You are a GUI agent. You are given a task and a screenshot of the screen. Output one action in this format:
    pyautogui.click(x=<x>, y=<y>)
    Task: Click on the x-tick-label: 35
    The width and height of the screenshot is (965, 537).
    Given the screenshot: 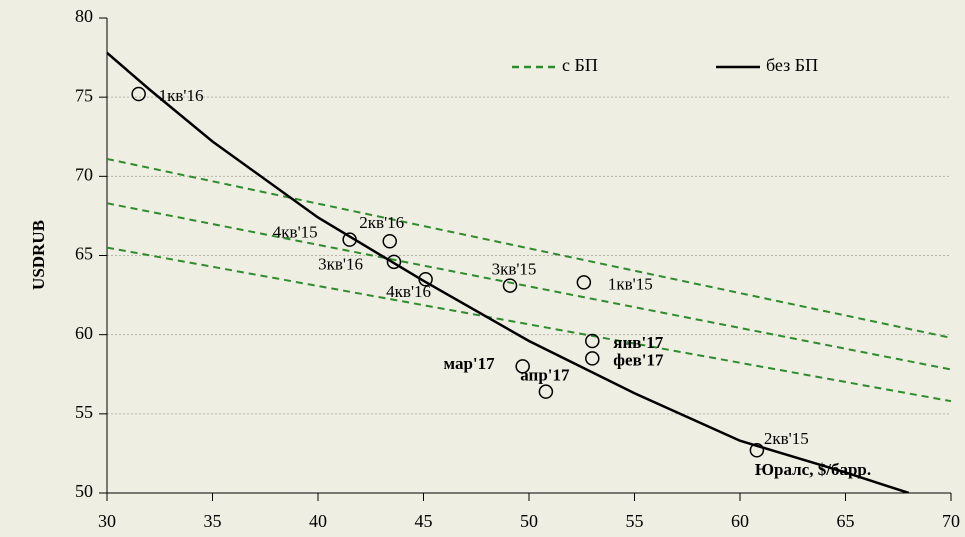 What is the action you would take?
    pyautogui.click(x=213, y=521)
    